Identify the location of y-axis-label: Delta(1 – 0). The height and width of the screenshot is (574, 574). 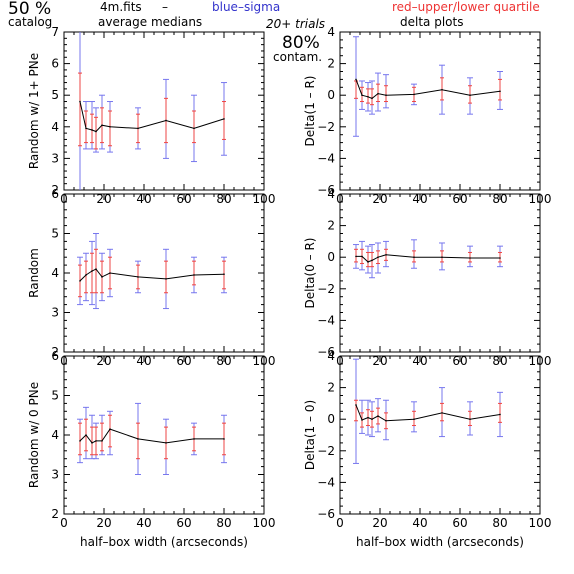
(310, 435).